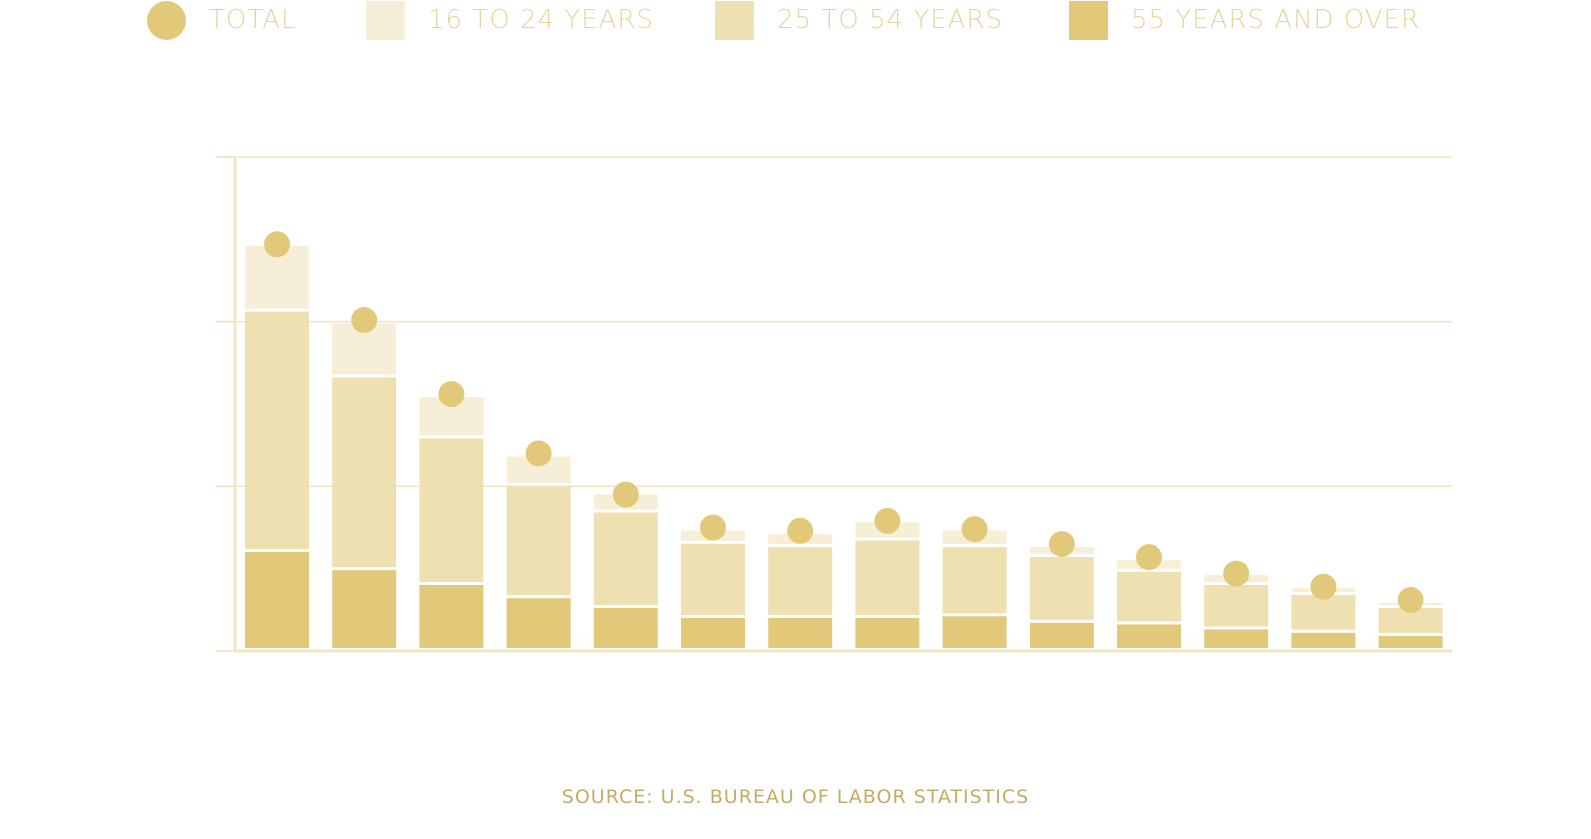 Image resolution: width=1591 pixels, height=839 pixels. What do you see at coordinates (166, 20) in the screenshot?
I see `legend-swatch-total` at bounding box center [166, 20].